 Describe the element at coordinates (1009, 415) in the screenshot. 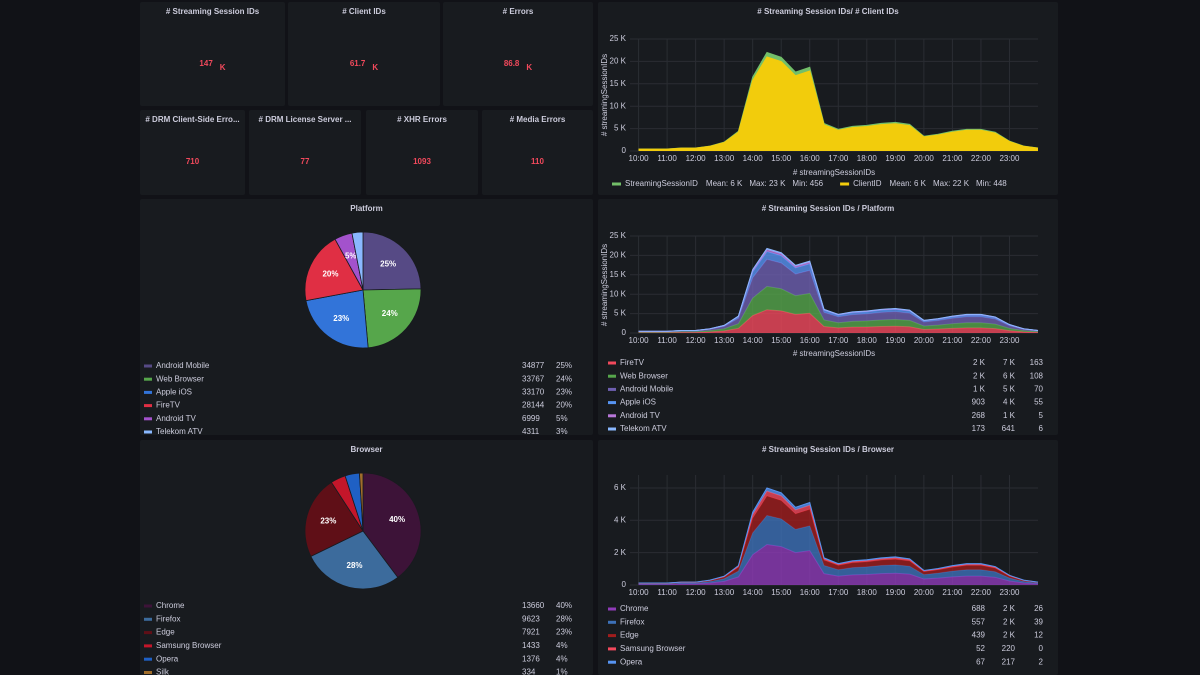

I see `legend-stat: 1 K` at that location.